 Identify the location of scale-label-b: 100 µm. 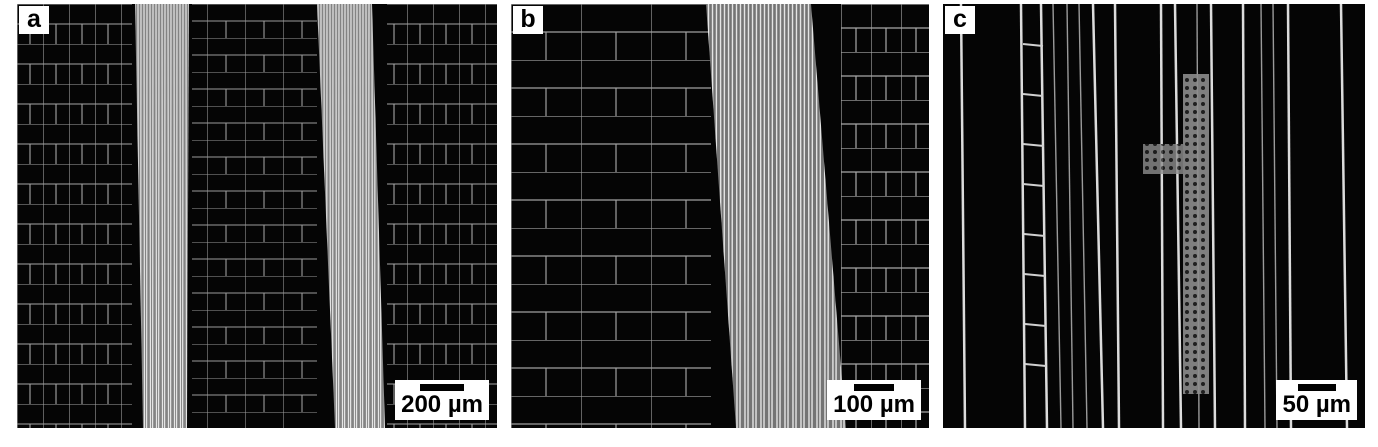
(874, 404).